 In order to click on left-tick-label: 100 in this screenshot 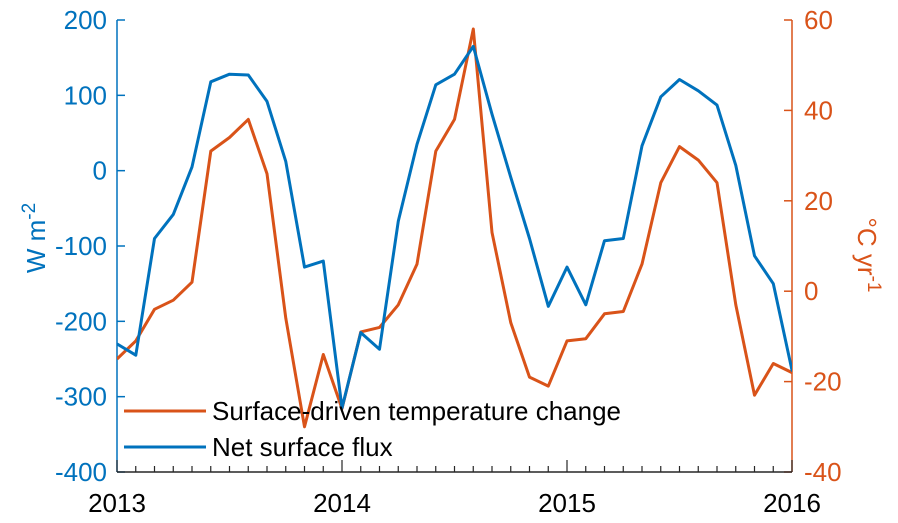, I will do `click(85, 95)`.